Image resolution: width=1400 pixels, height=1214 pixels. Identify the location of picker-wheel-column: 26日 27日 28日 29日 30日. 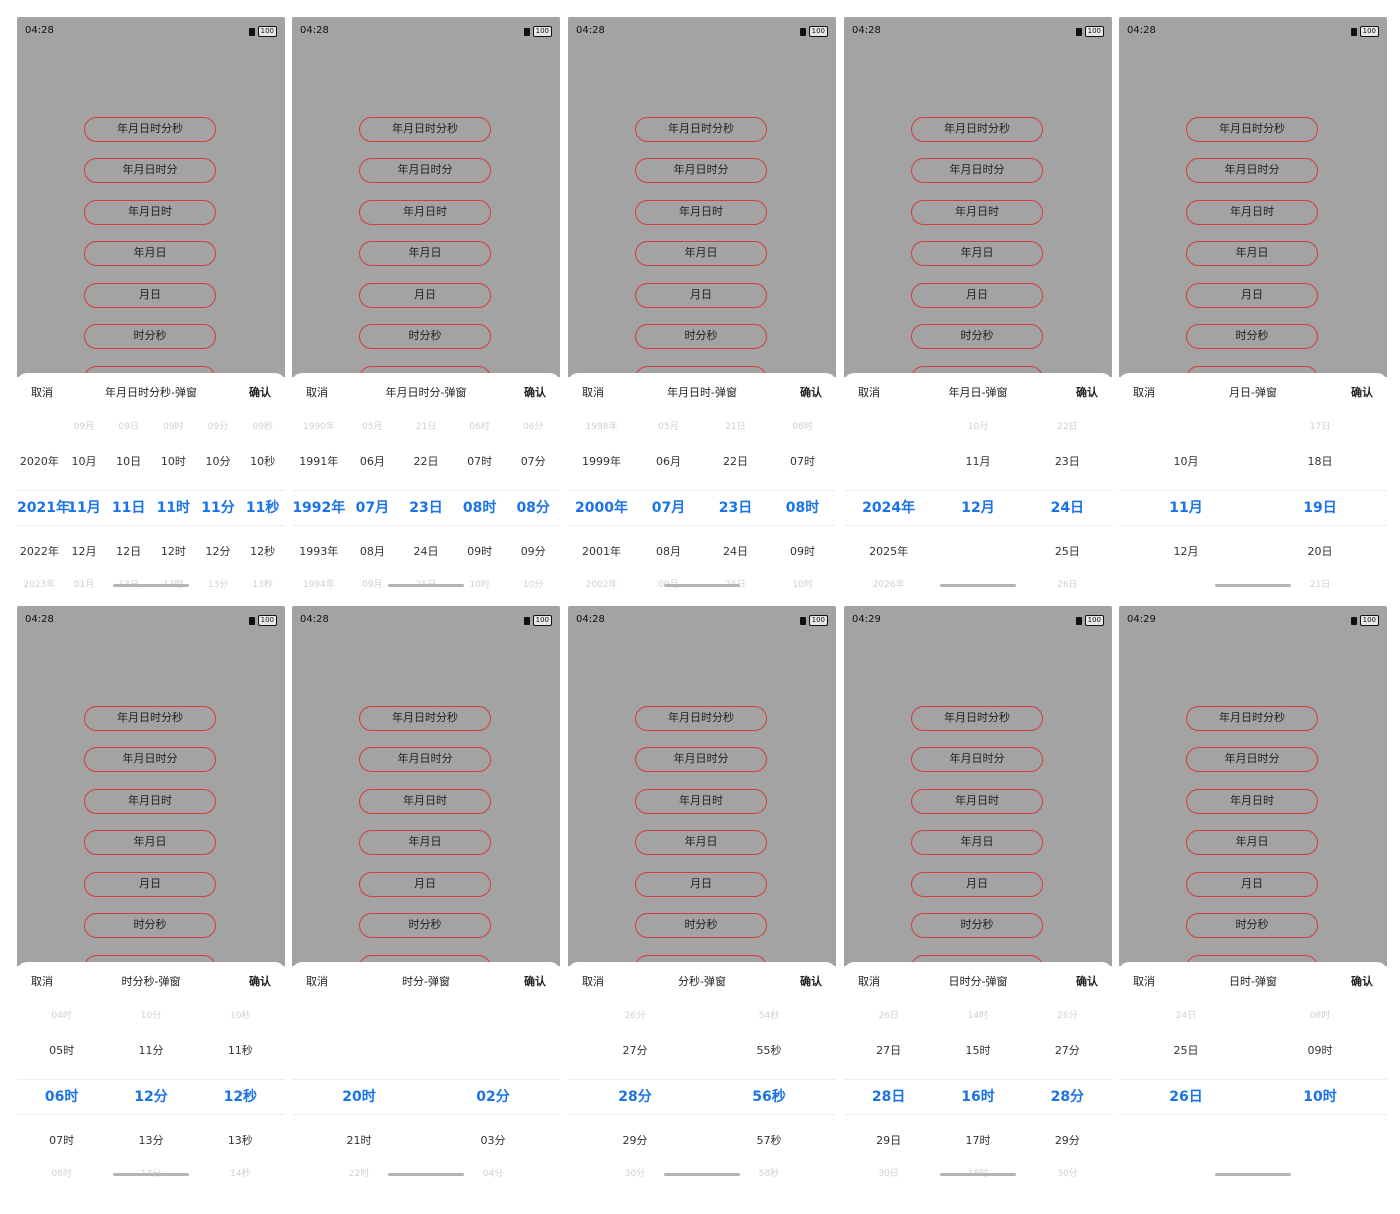
(888, 1095).